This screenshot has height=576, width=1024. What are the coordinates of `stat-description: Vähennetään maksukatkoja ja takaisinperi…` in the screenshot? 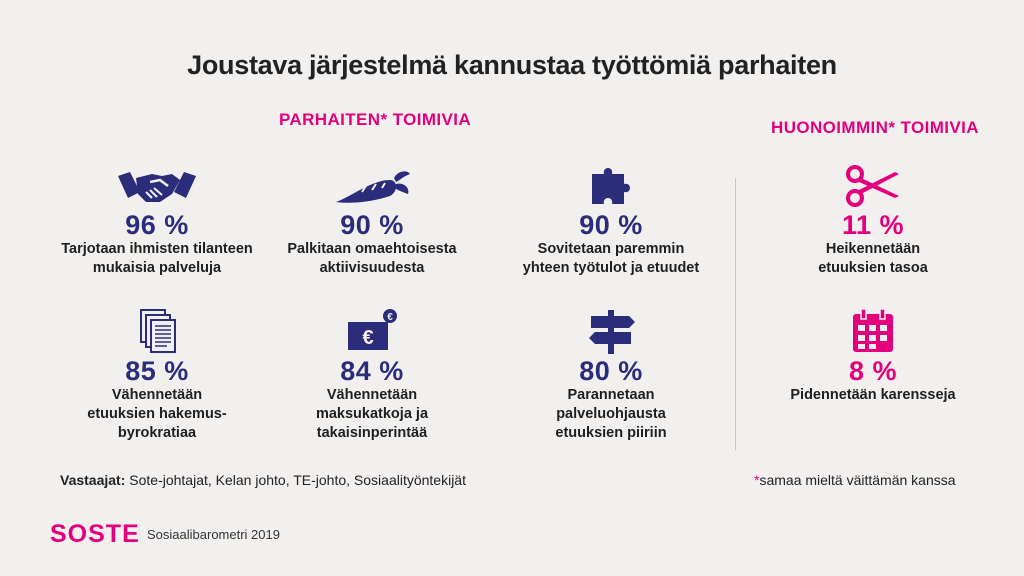 It's located at (372, 414).